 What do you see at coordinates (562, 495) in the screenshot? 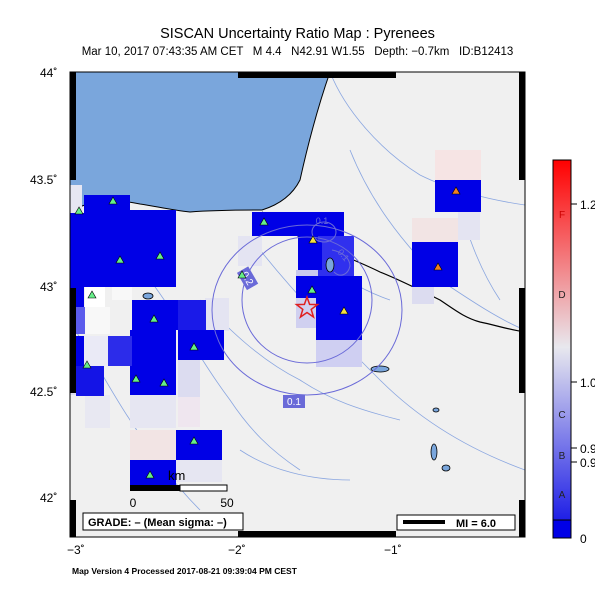
I see `svg-text: A` at bounding box center [562, 495].